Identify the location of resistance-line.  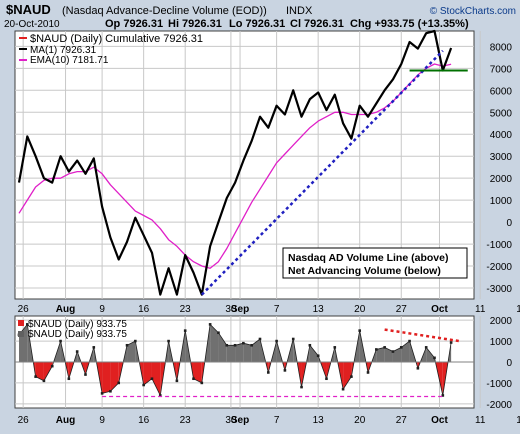
(422, 335).